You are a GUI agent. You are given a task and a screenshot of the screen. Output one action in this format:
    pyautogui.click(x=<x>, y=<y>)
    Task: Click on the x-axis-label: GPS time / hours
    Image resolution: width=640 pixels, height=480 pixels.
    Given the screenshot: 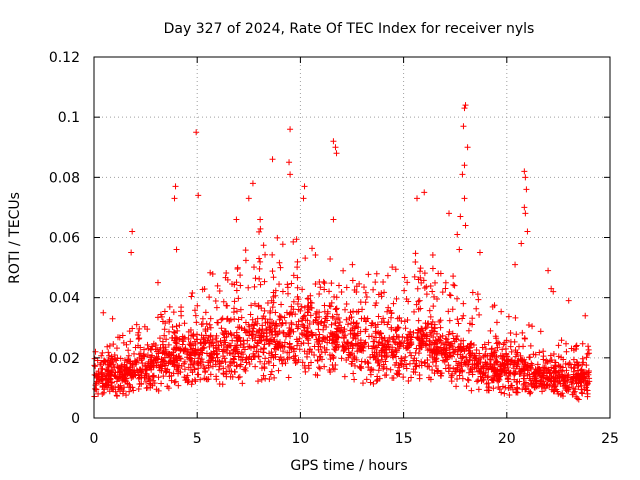 What is the action you would take?
    pyautogui.click(x=348, y=466)
    